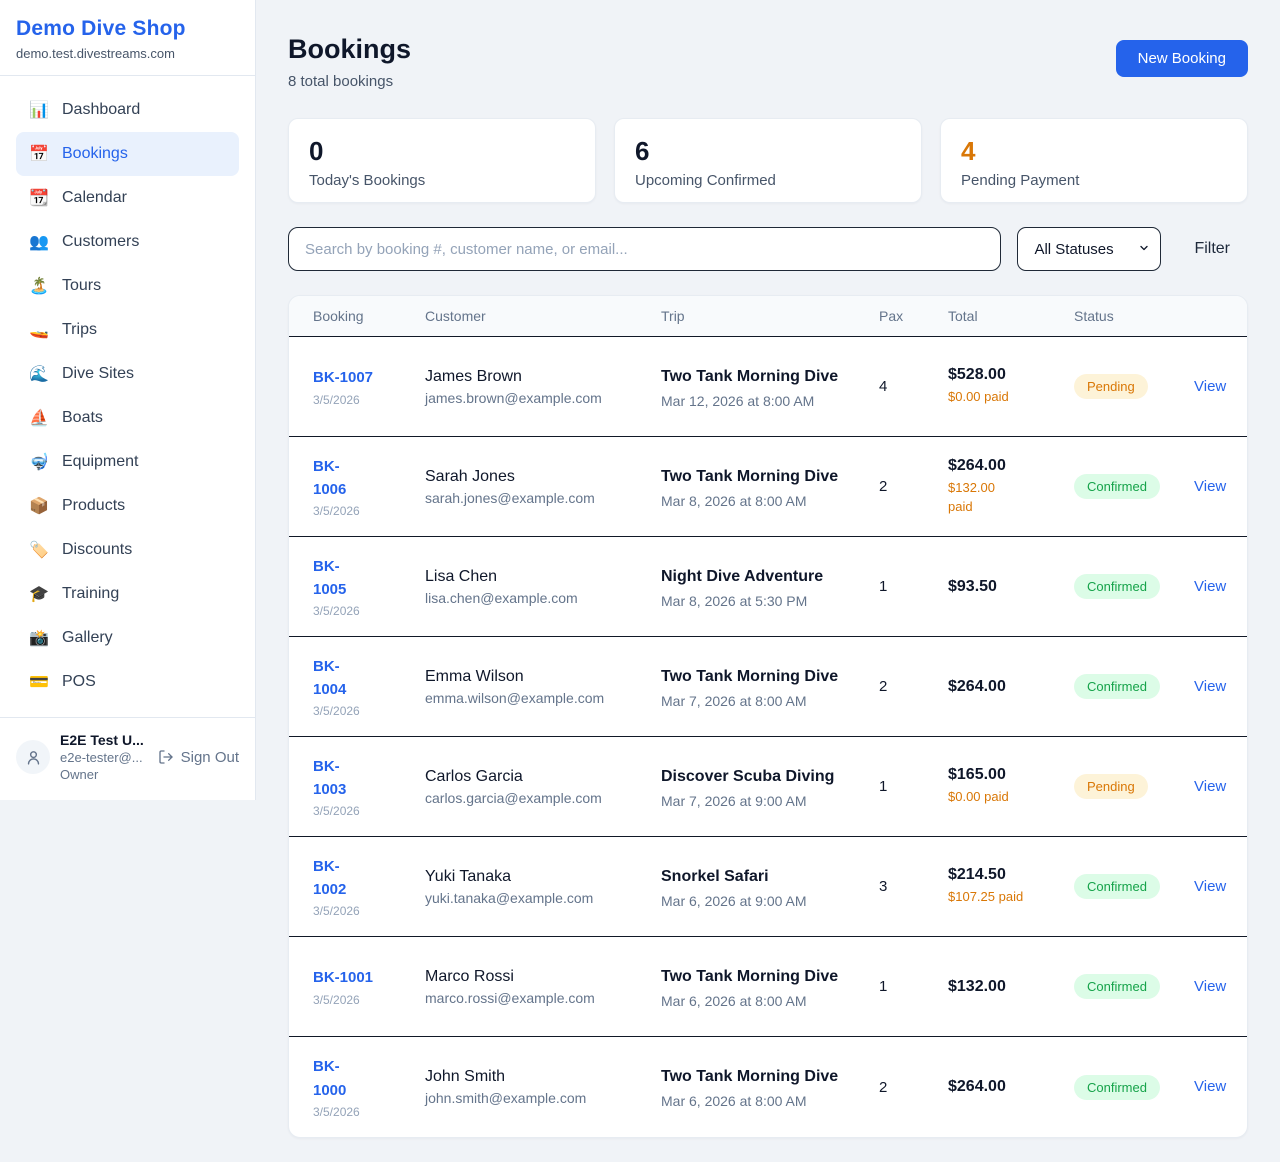 The width and height of the screenshot is (1280, 1162). What do you see at coordinates (978, 797) in the screenshot?
I see `paid-amount: $0.00 paid` at bounding box center [978, 797].